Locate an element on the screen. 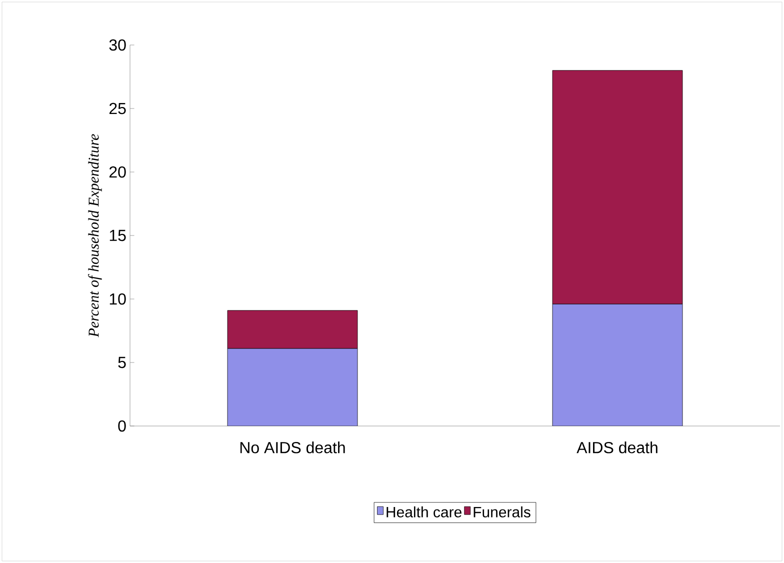 This screenshot has width=784, height=563. y-tick-label: 15 is located at coordinates (118, 236).